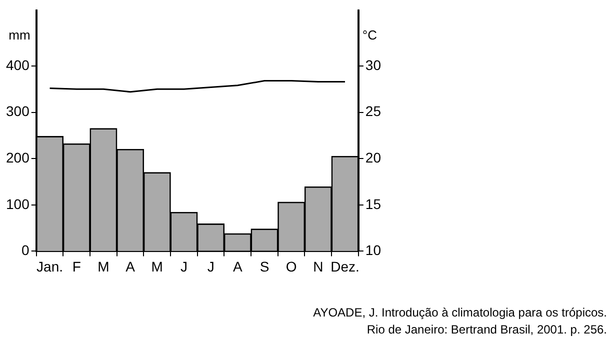 This screenshot has height=339, width=609. I want to click on y2-tick-label: 30, so click(373, 64).